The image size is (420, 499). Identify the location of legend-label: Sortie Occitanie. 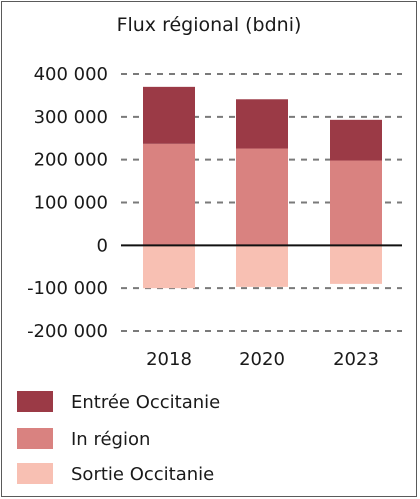
(142, 474).